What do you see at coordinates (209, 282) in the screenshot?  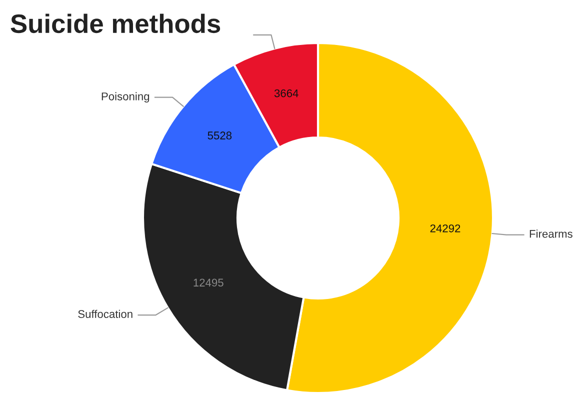 I see `data-label: 12495` at bounding box center [209, 282].